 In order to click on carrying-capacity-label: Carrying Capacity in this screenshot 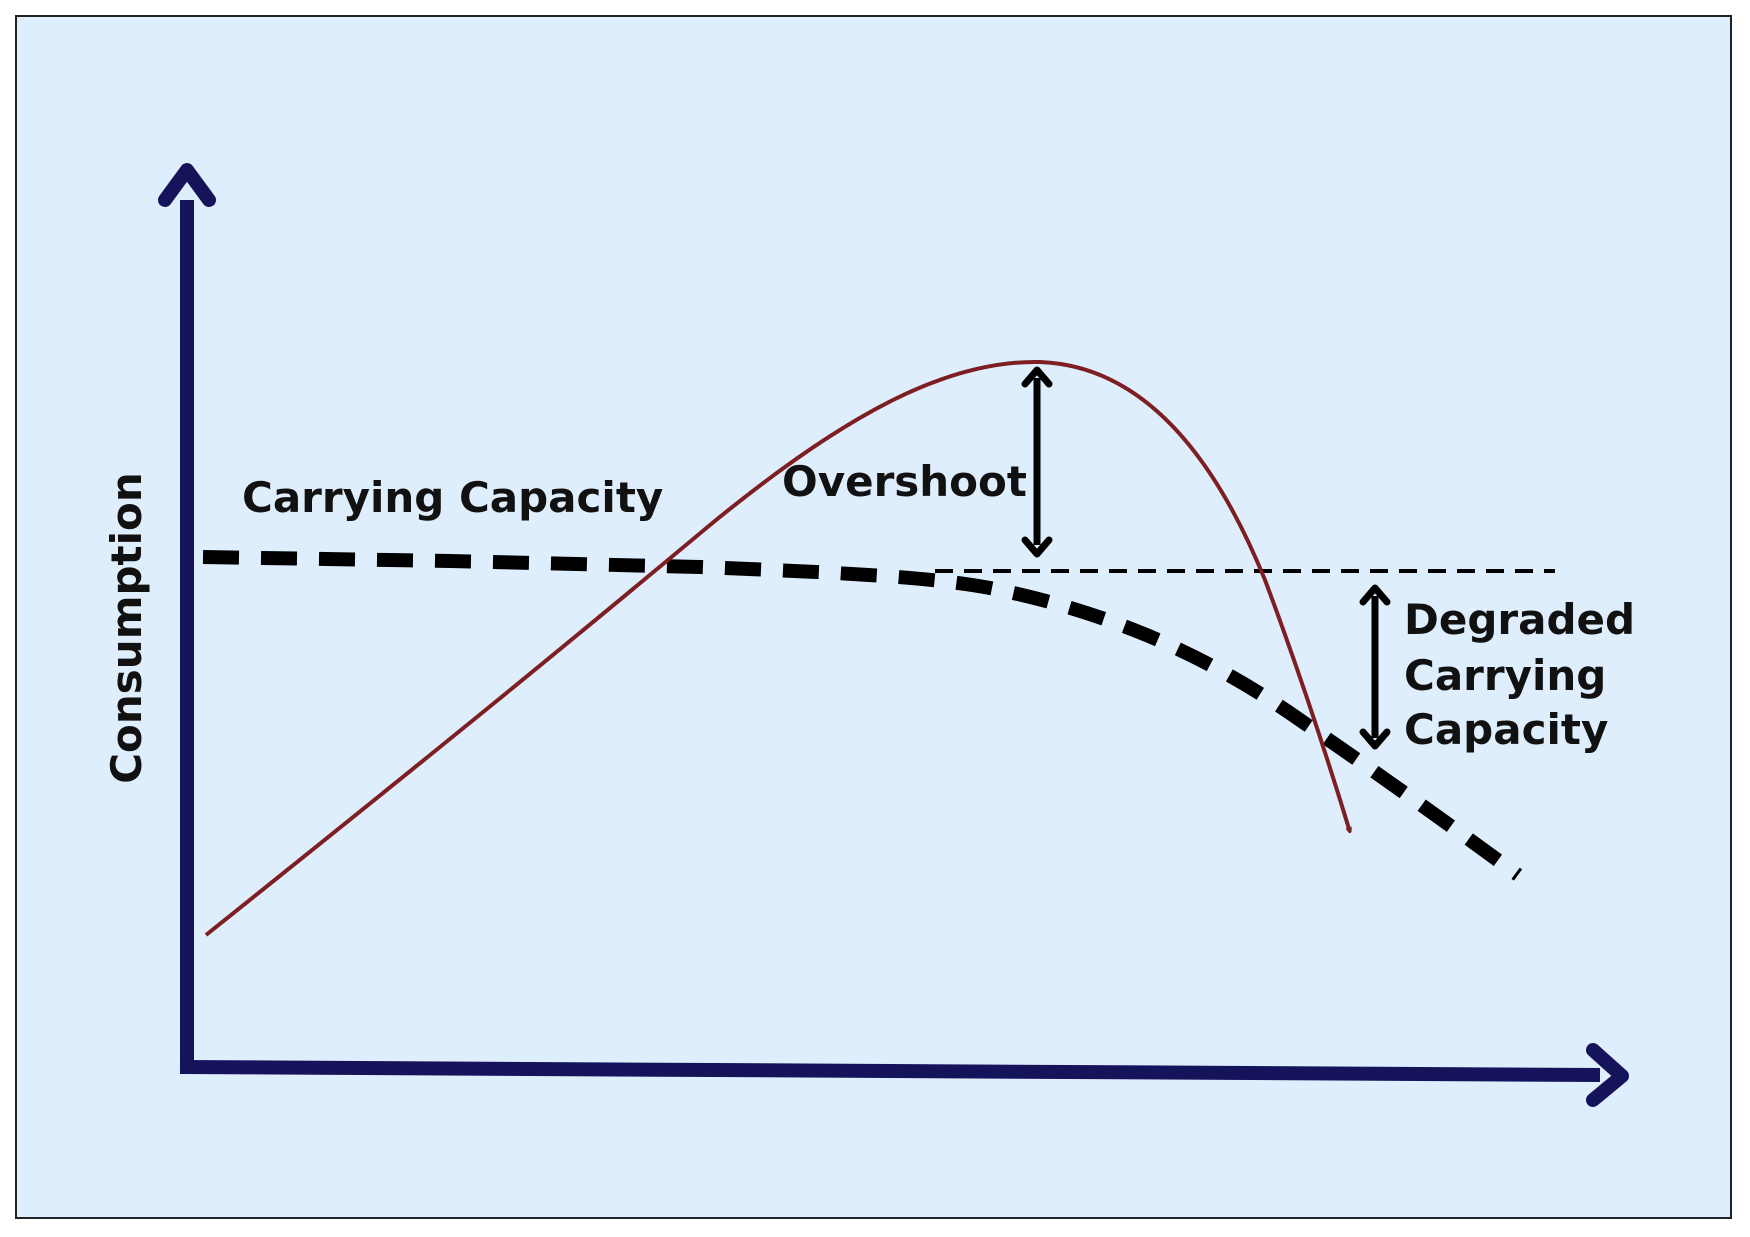, I will do `click(452, 497)`.